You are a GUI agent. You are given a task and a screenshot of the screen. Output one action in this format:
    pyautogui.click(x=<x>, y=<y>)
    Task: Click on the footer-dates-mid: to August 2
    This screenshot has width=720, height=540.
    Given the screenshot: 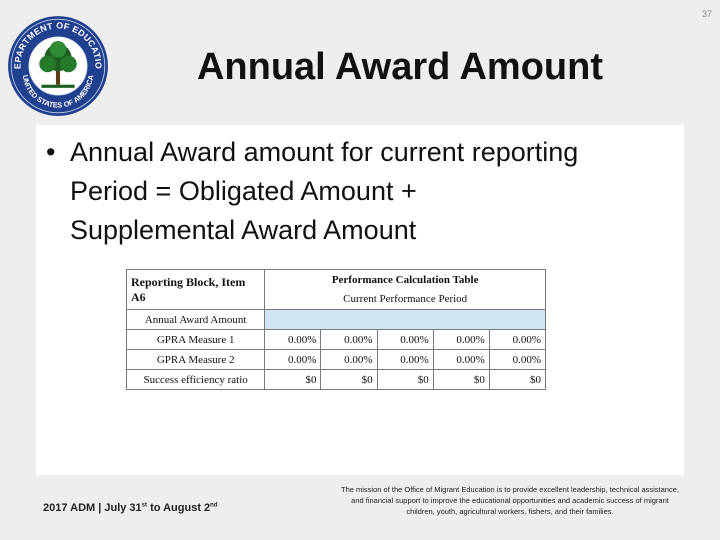 What is the action you would take?
    pyautogui.click(x=179, y=508)
    